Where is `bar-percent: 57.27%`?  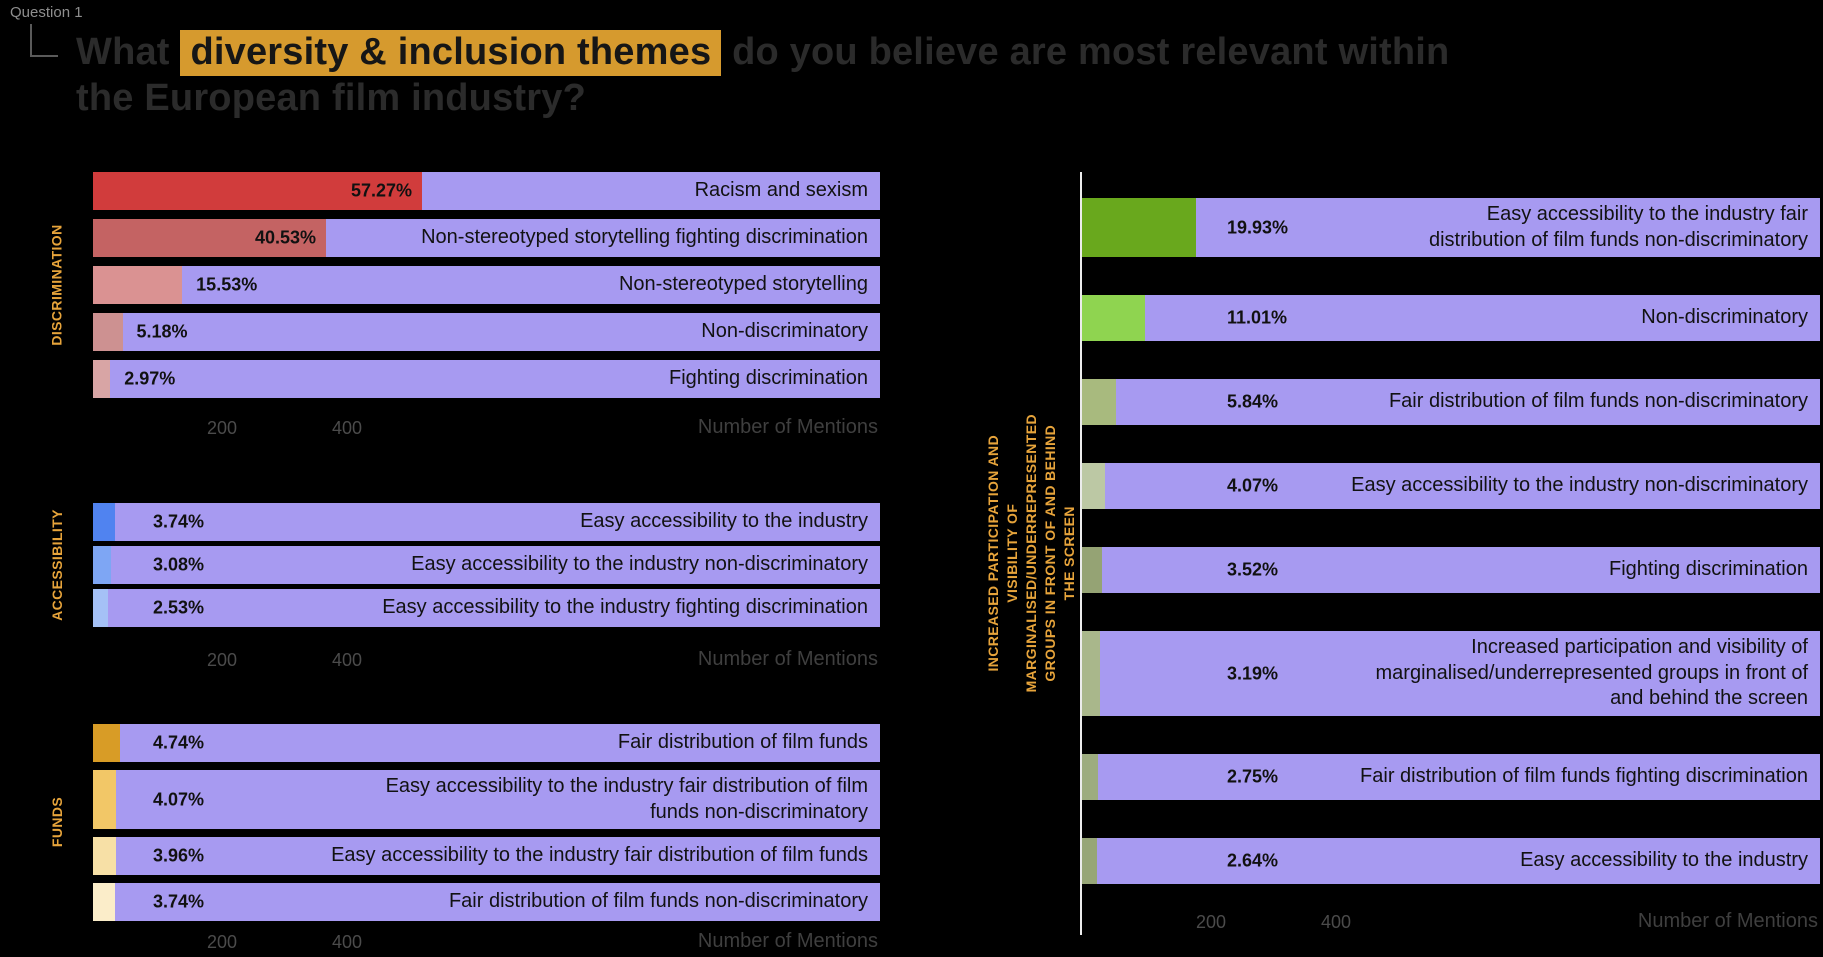 bar-percent: 57.27% is located at coordinates (381, 190).